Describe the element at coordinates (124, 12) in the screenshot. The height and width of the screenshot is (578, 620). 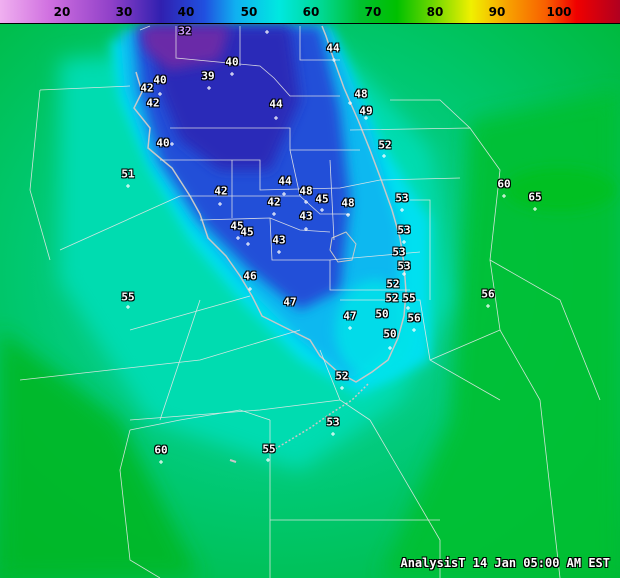
I see `scale-tick-label: 30` at that location.